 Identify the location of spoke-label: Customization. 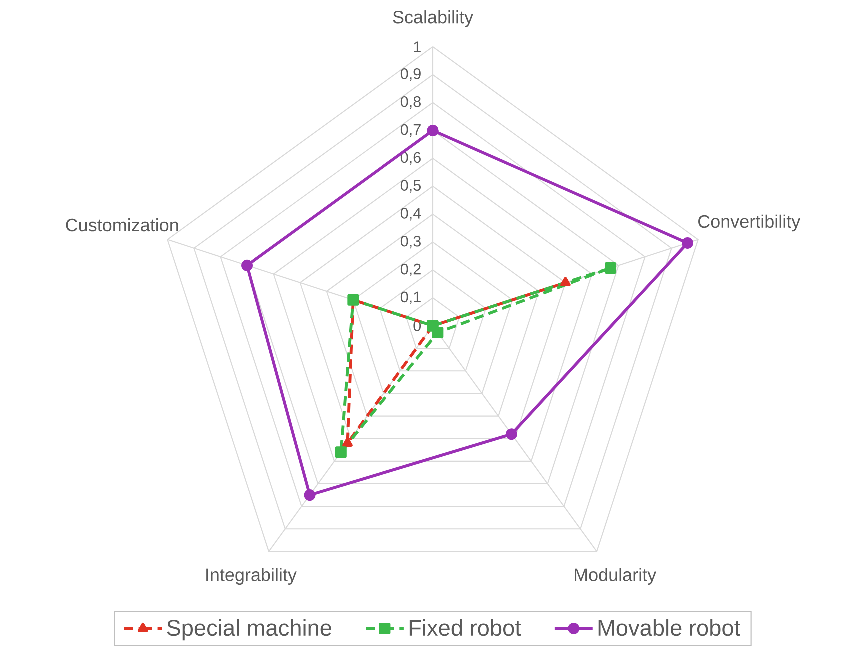
(122, 225).